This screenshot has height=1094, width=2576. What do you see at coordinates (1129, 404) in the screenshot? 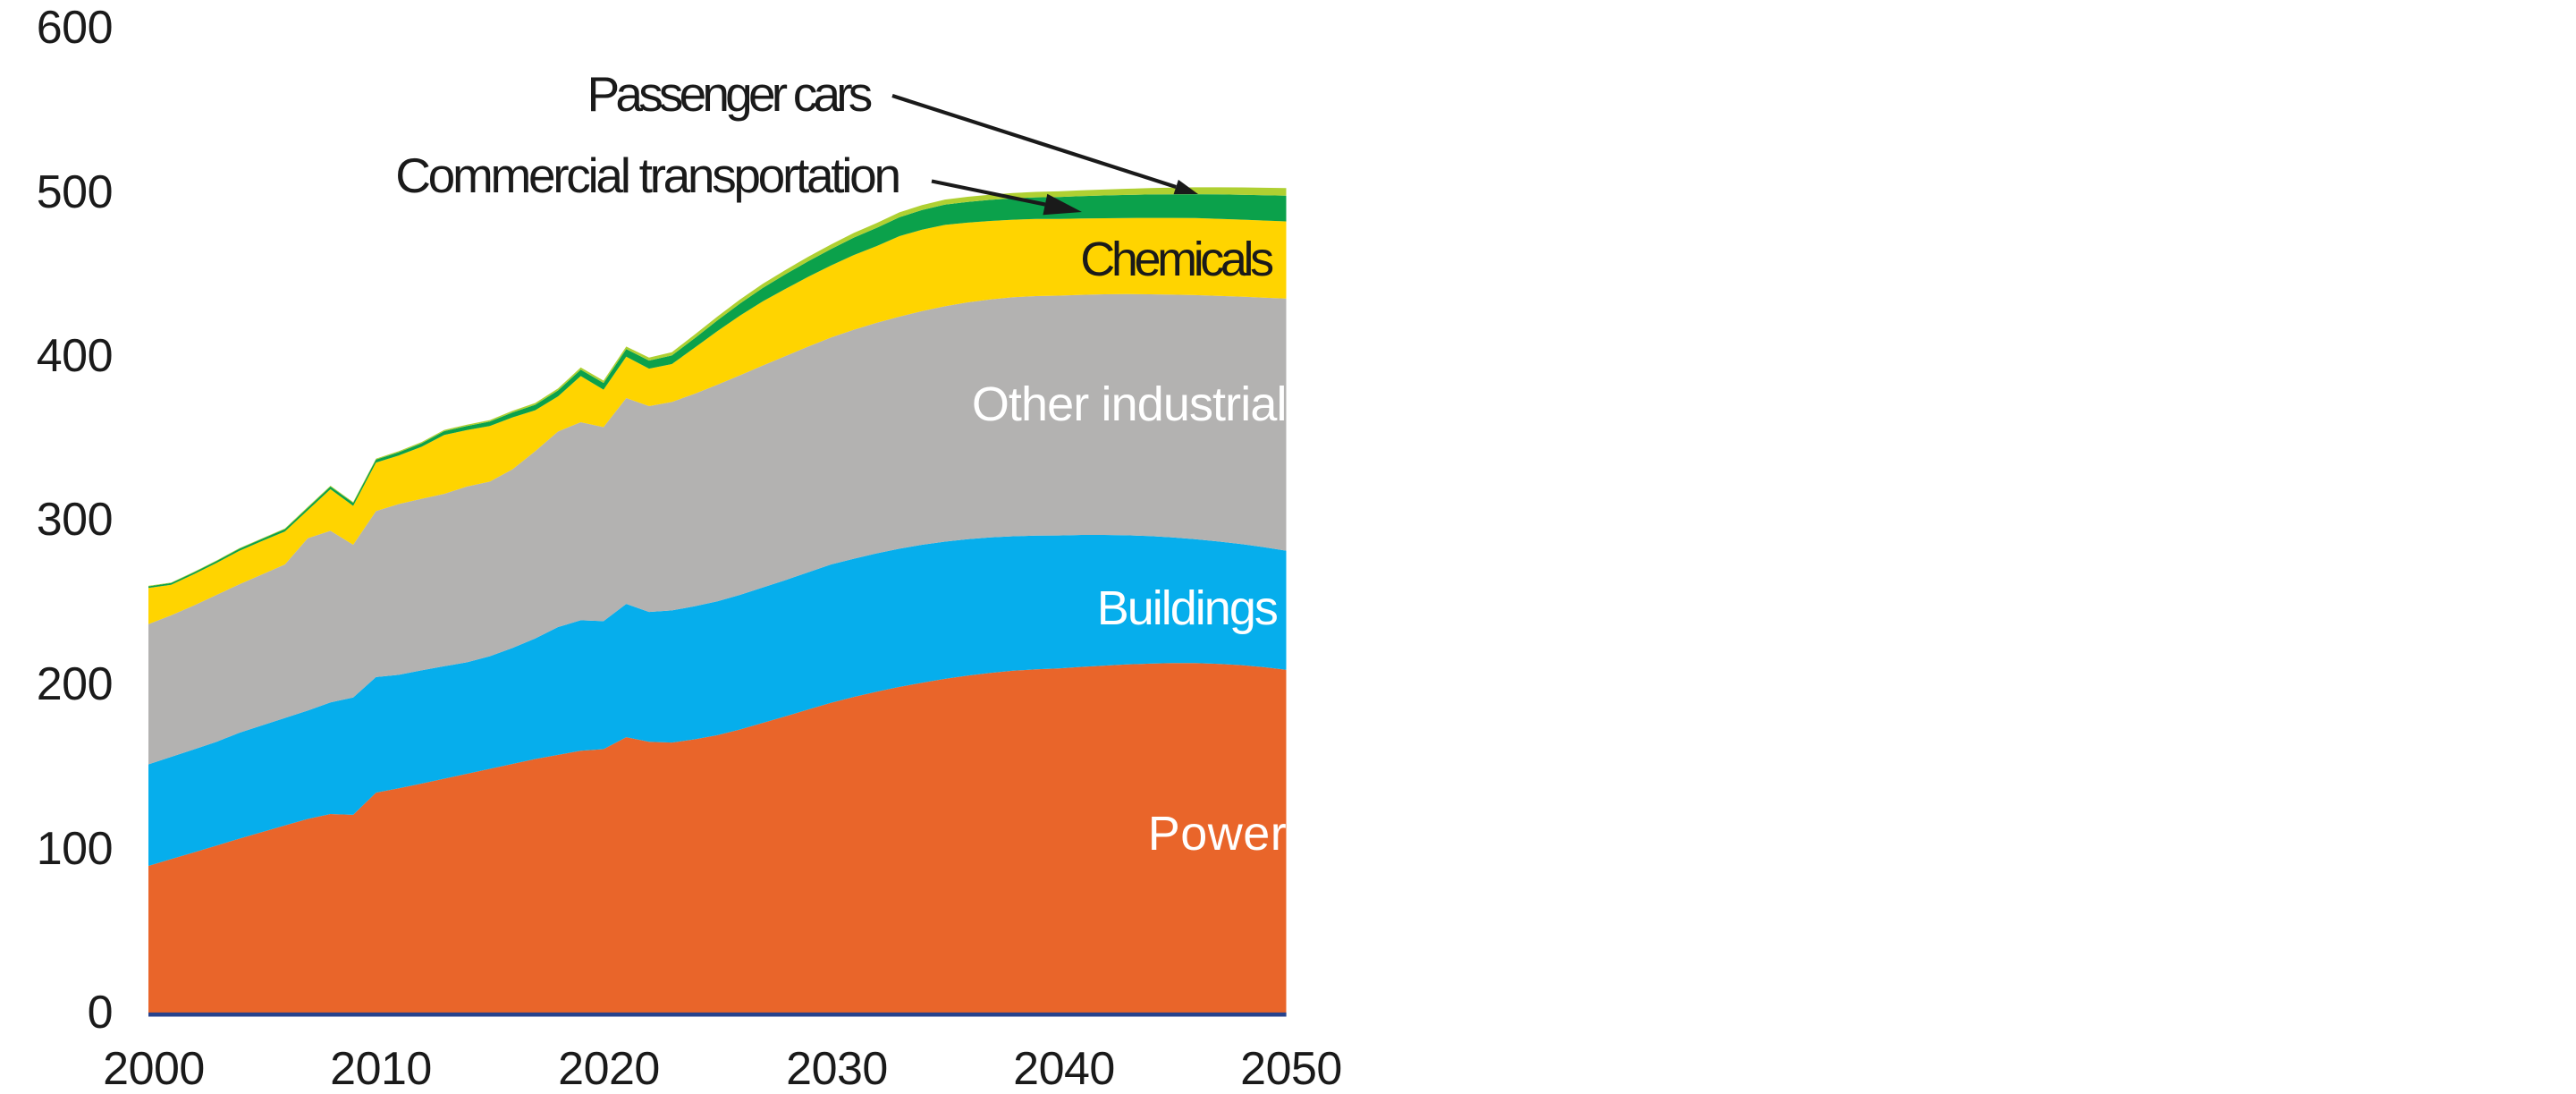
I see `svg-text: Other industrial` at bounding box center [1129, 404].